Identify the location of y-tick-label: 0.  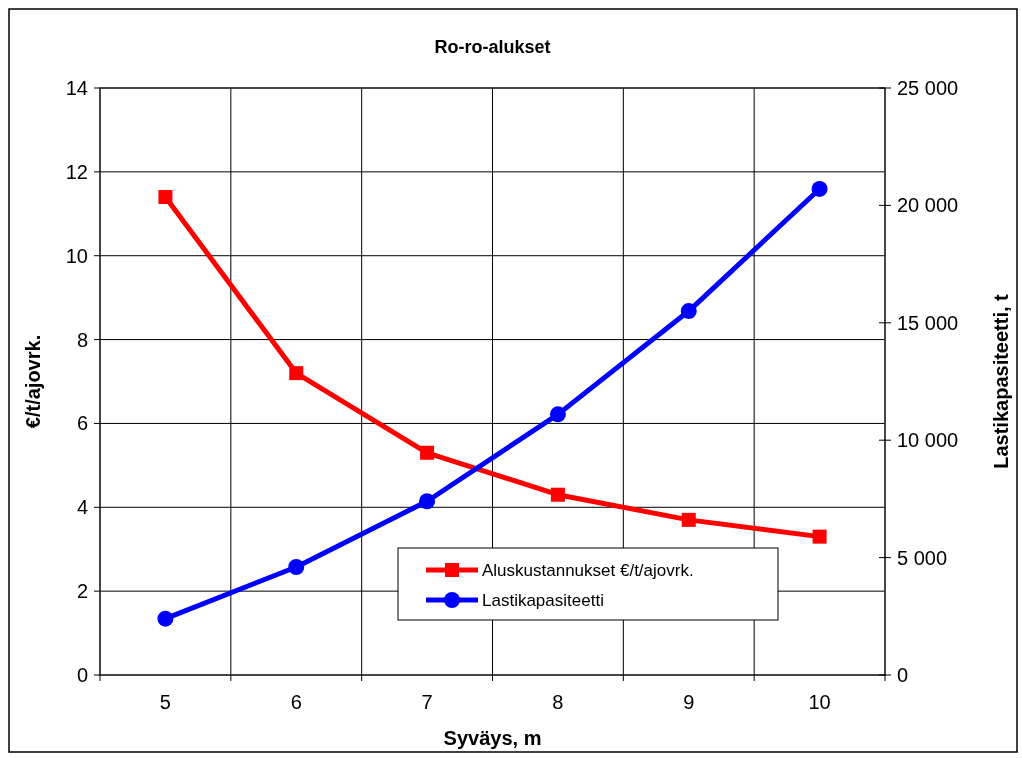
(82, 675).